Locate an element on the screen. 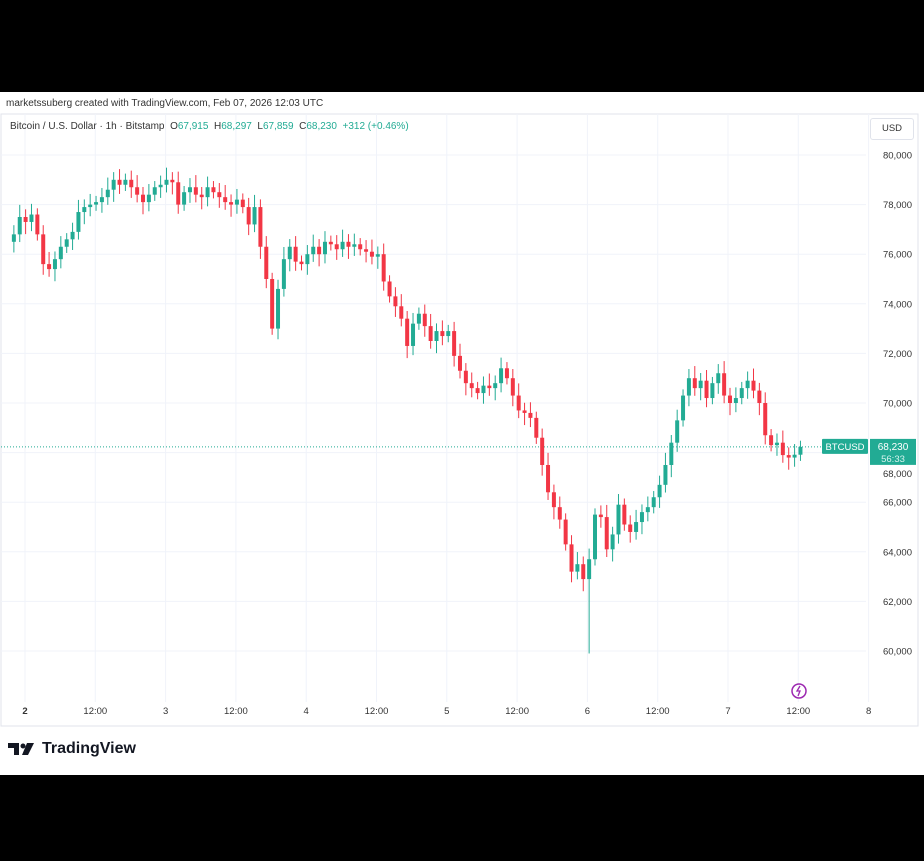 The image size is (924, 861). open-value: 67,915 is located at coordinates (193, 126).